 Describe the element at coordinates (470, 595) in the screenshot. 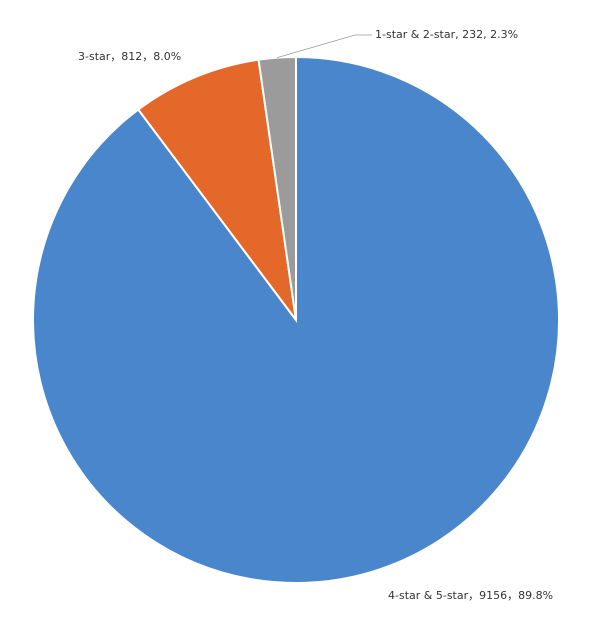

I see `data-label: 4-star & 5-star，9156，89.8%` at that location.